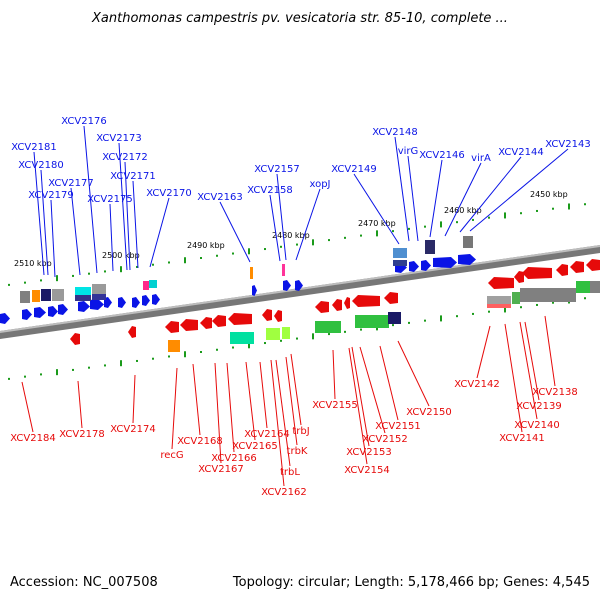 The height and width of the screenshot is (600, 600). What do you see at coordinates (520, 152) in the screenshot?
I see `gene-label: XCV2144` at bounding box center [520, 152].